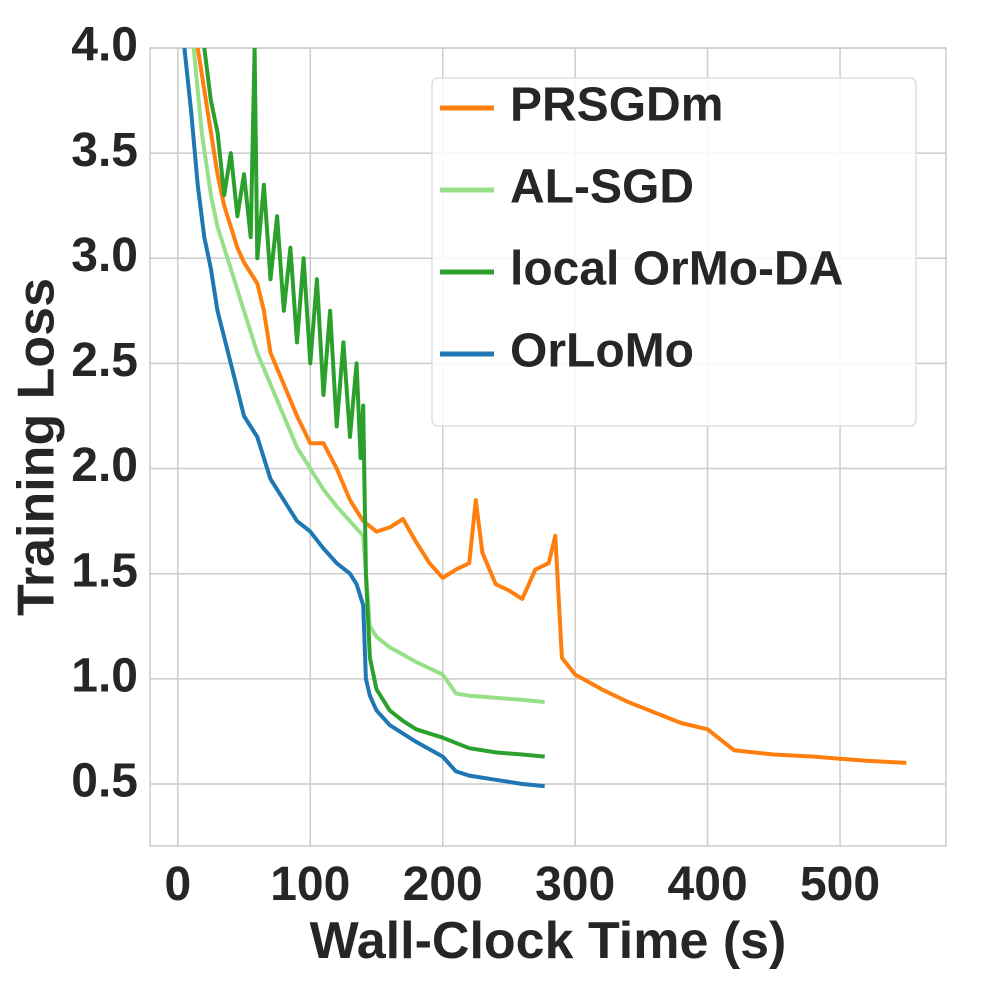 Image resolution: width=996 pixels, height=1001 pixels. I want to click on y-tick-label: 3.0, so click(104, 255).